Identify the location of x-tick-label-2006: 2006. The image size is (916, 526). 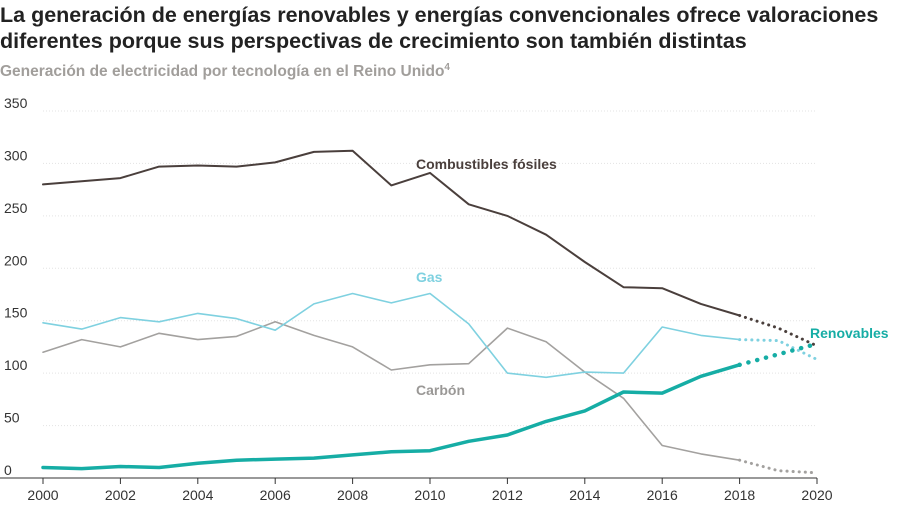
(275, 495).